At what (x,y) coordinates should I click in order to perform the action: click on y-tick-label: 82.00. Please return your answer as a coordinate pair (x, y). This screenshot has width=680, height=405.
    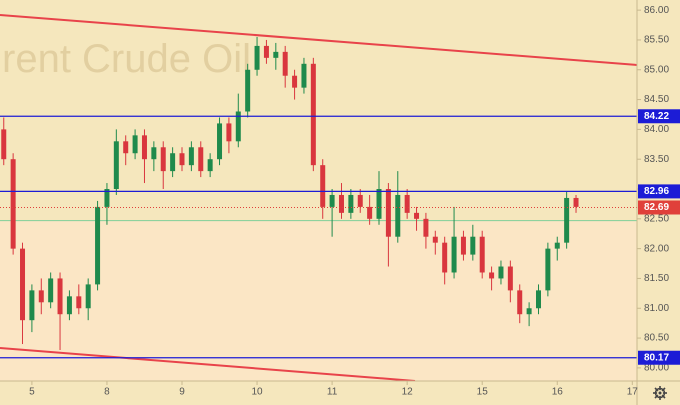
    Looking at the image, I should click on (656, 248).